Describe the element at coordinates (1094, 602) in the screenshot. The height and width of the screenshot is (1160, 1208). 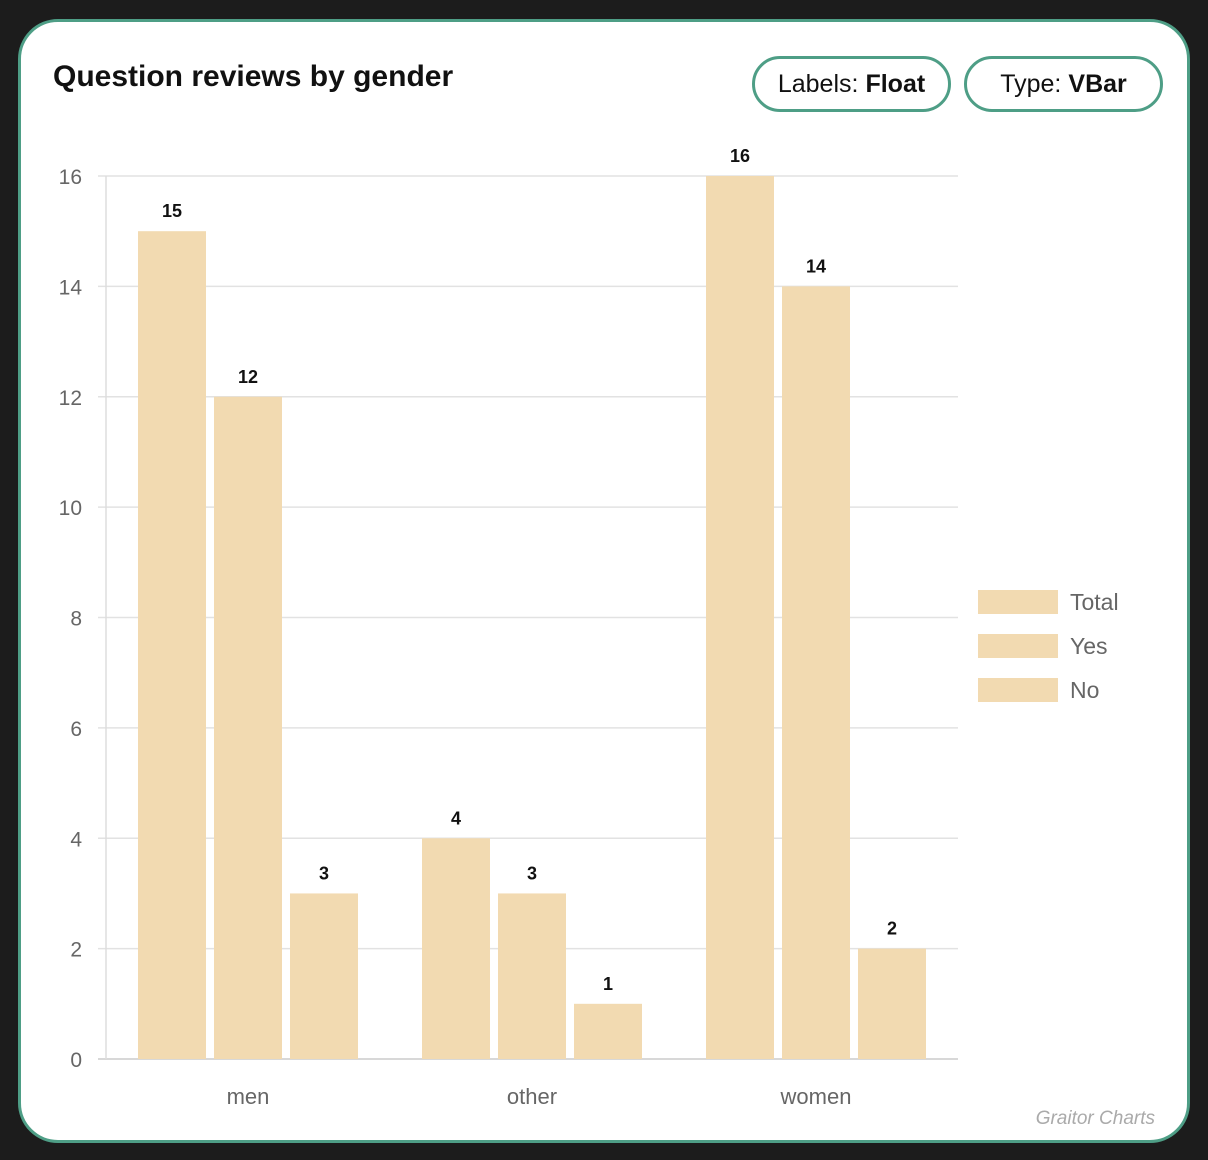
I see `legend-label-total: Total` at that location.